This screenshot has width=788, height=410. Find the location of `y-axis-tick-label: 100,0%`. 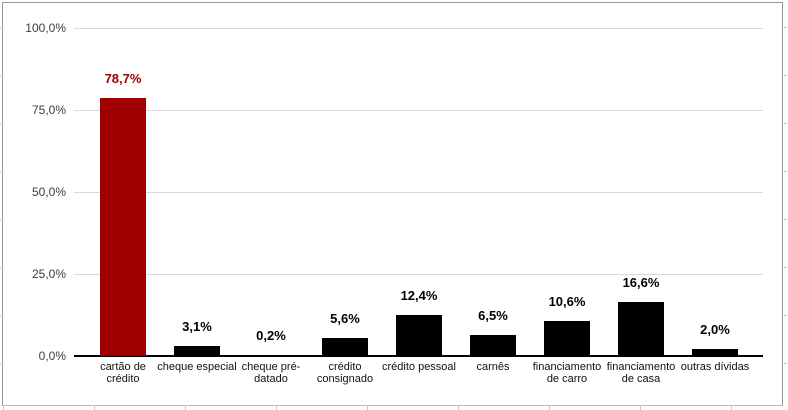

y-axis-tick-label: 100,0% is located at coordinates (45, 28).